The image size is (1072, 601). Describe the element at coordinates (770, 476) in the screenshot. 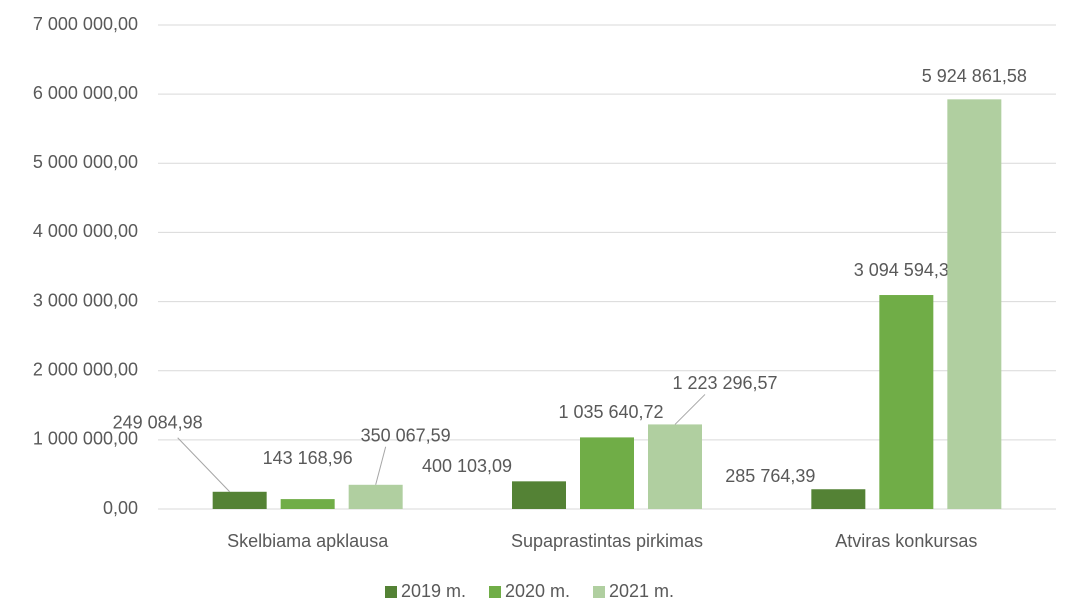

I see `data-label: 285 764,39` at that location.